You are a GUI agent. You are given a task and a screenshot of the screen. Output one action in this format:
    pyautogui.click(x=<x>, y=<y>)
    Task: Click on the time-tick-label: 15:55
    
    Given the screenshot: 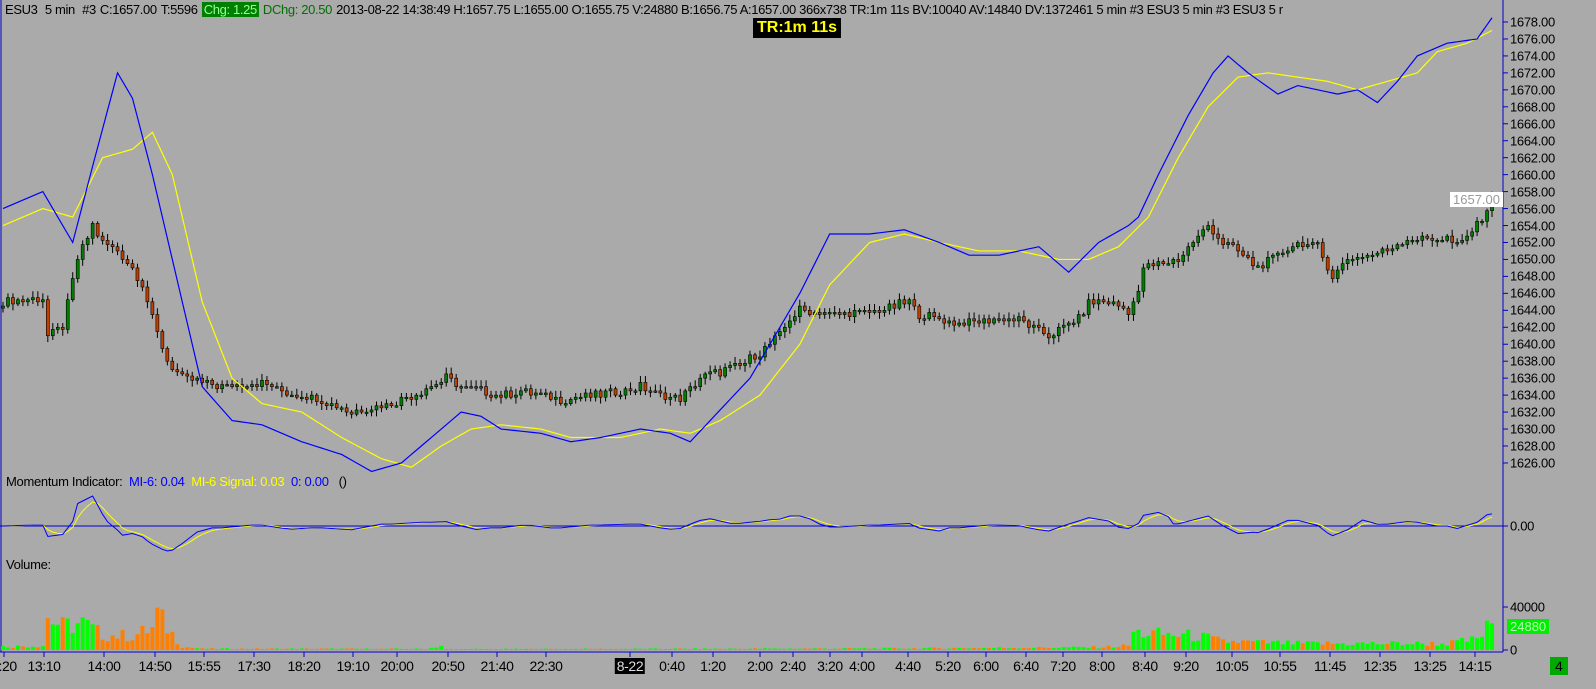 What is the action you would take?
    pyautogui.click(x=204, y=666)
    